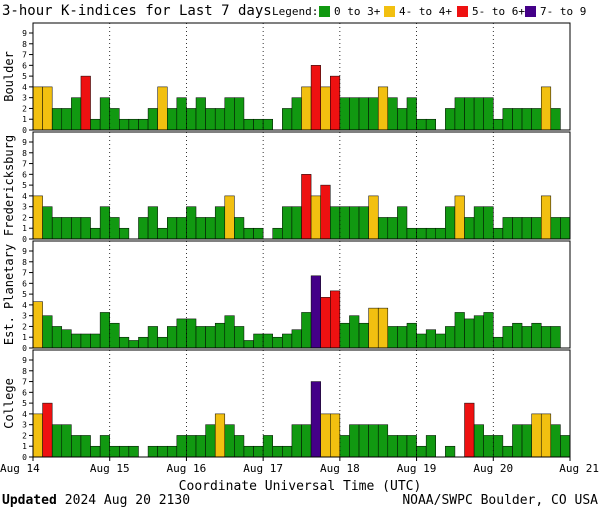  What do you see at coordinates (462, 11) in the screenshot?
I see `legend-swatch` at bounding box center [462, 11].